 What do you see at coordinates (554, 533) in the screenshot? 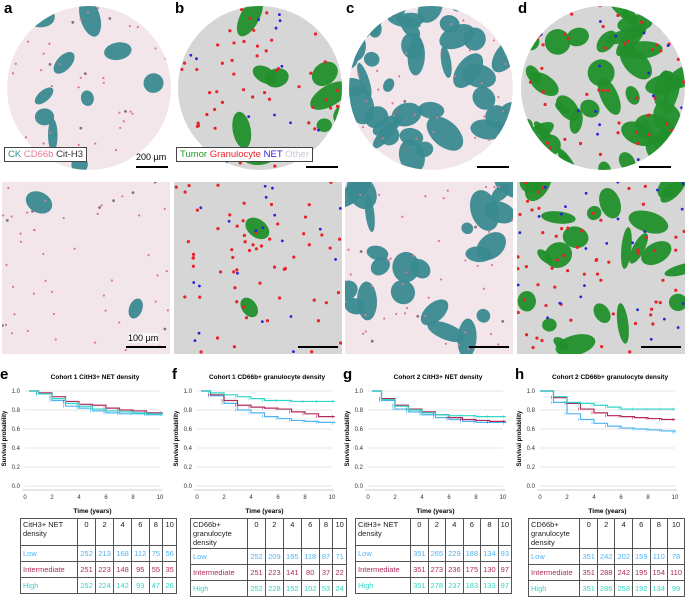
I see `table-header-label: CD66b+ granulocyte density` at bounding box center [554, 533].